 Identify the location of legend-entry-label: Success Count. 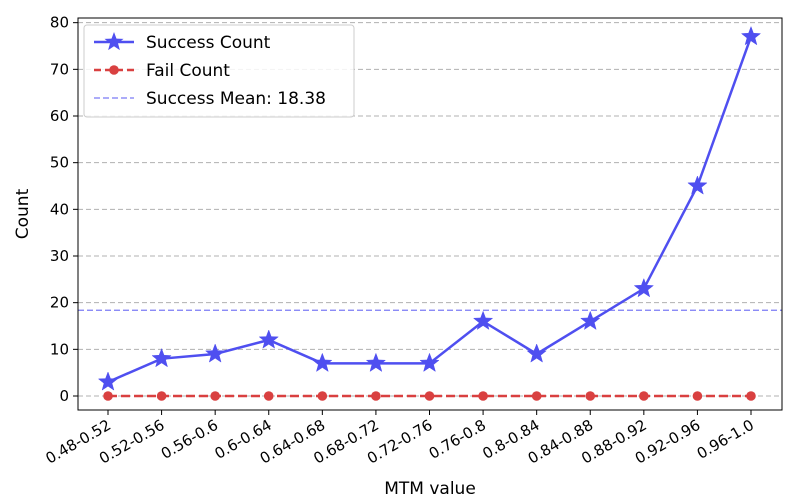
(208, 43).